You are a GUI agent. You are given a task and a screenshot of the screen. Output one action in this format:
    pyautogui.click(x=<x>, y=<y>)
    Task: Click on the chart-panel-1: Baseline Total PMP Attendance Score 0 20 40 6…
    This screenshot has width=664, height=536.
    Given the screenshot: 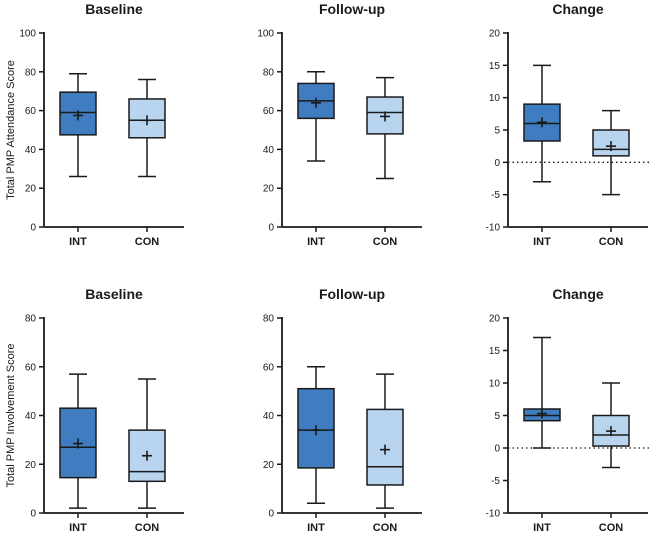 What is the action you would take?
    pyautogui.click(x=94, y=124)
    